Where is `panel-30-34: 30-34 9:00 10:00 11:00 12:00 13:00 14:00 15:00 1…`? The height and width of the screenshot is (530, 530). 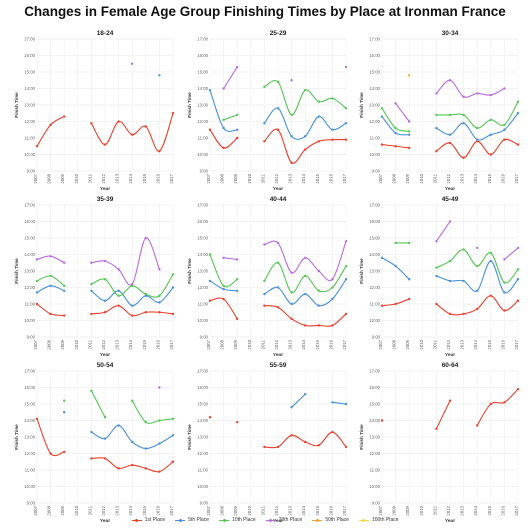
panel-30-34: 30-34 9:00 10:00 11:00 12:00 13:00 14:00 15:00 1… is located at coordinates (439, 111).